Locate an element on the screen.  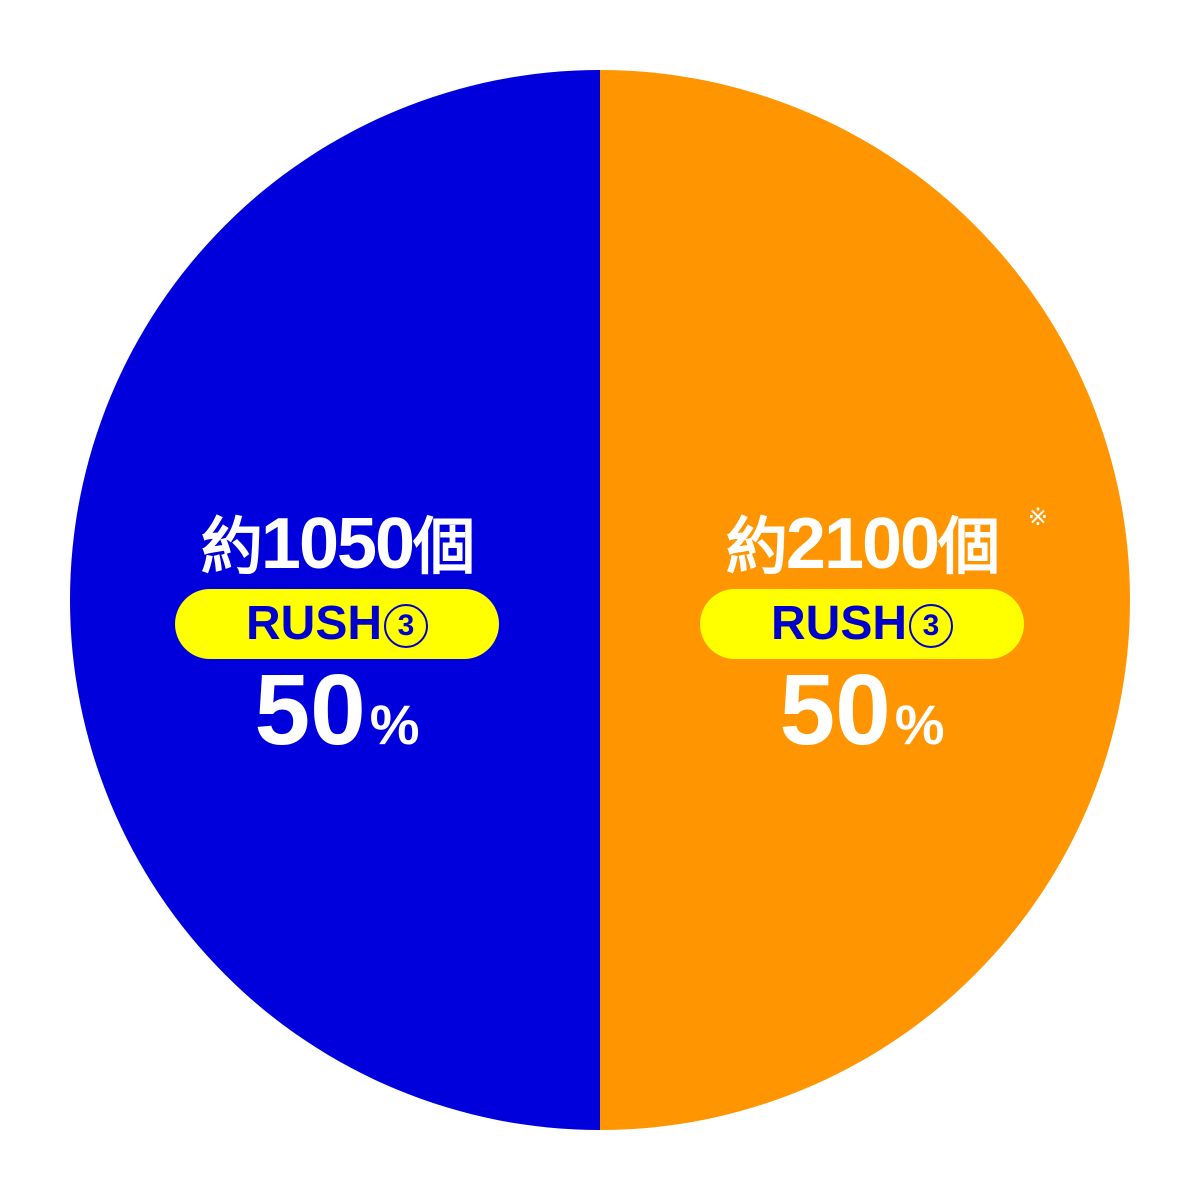
amount-value: 2100 is located at coordinates (862, 544).